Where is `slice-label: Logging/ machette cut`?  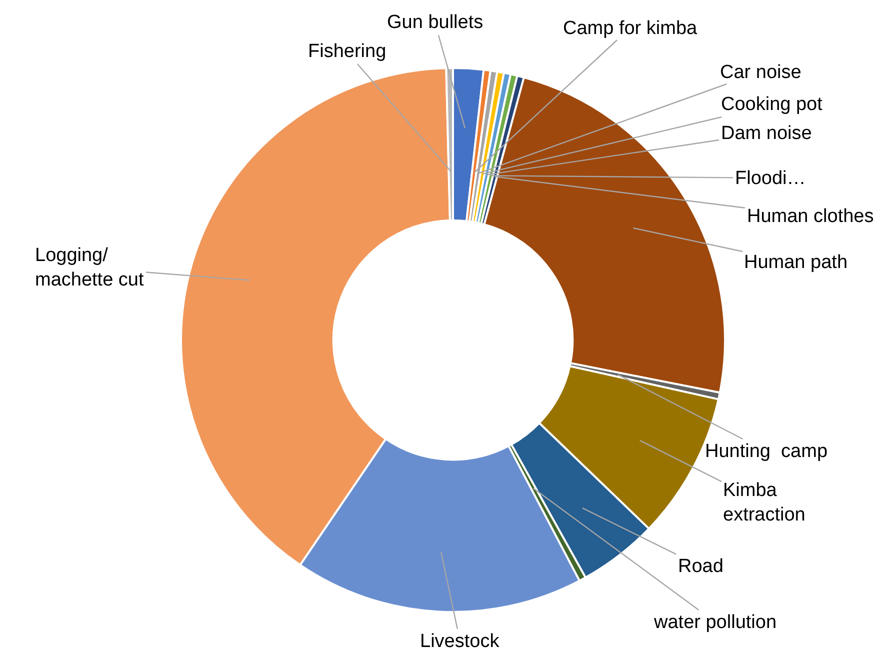 slice-label: Logging/ machette cut is located at coordinates (89, 268).